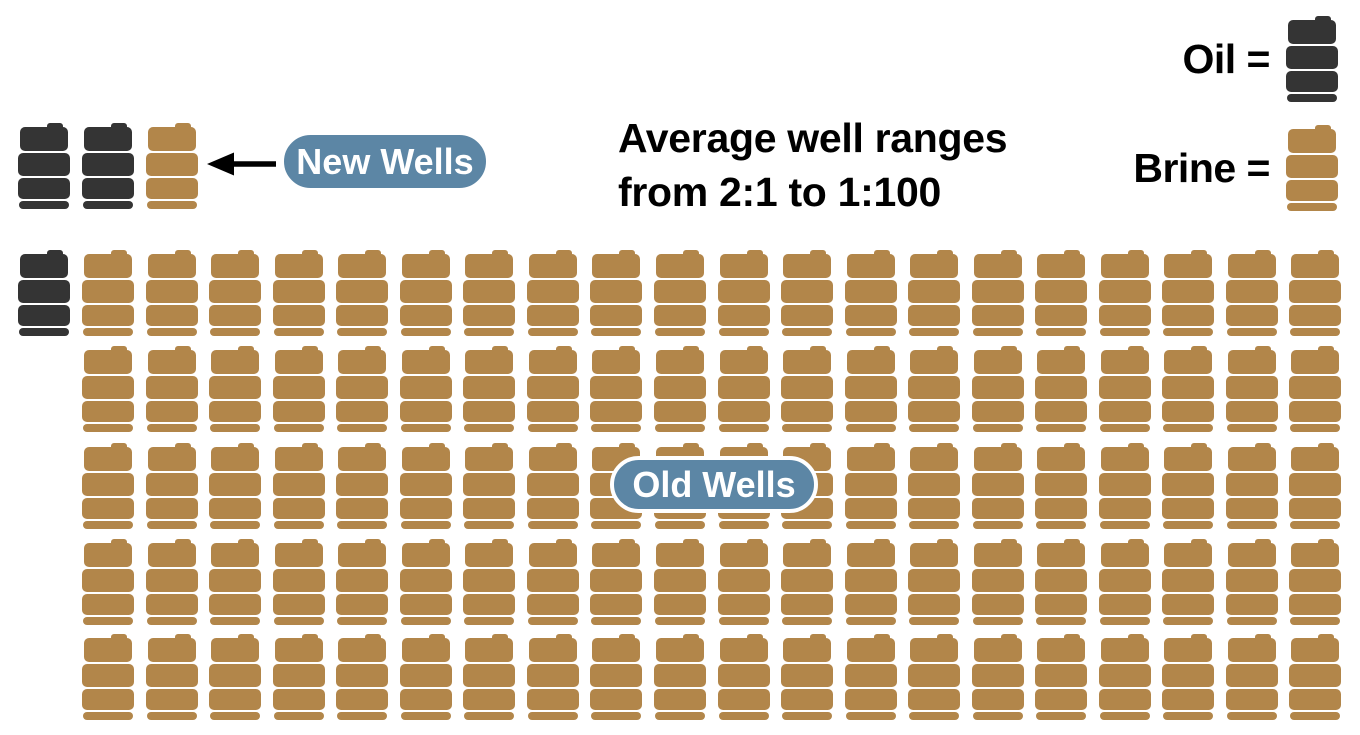  I want to click on chart-title-line2: from 2:1 to 1:100, so click(780, 191).